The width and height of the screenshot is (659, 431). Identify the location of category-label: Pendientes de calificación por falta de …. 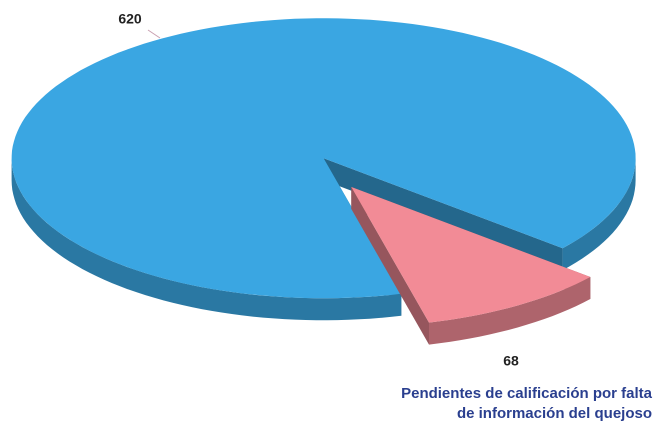
(526, 403).